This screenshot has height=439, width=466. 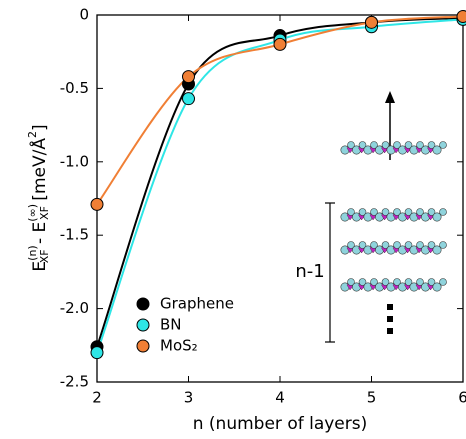 What do you see at coordinates (309, 271) in the screenshot?
I see `annotation: n-1` at bounding box center [309, 271].